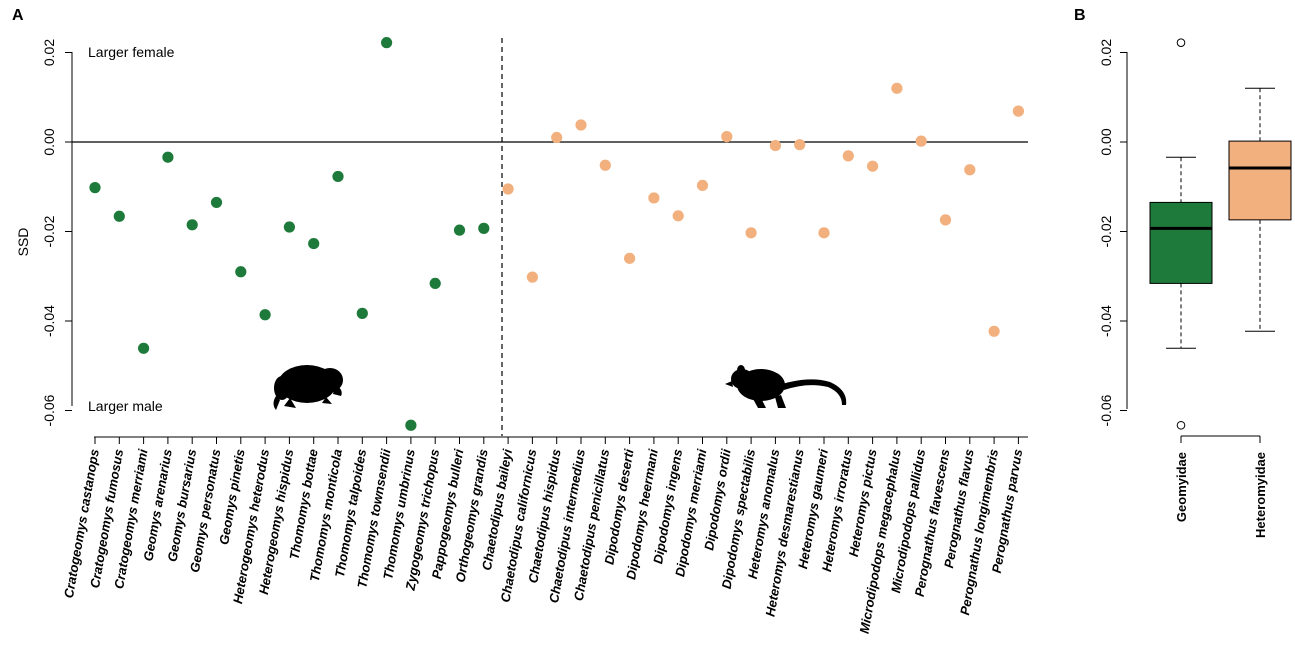 The height and width of the screenshot is (669, 1295). Describe the element at coordinates (1221, 487) in the screenshot. I see `panel-b-x-ticks: Geomyidae Heteromyidae` at that location.